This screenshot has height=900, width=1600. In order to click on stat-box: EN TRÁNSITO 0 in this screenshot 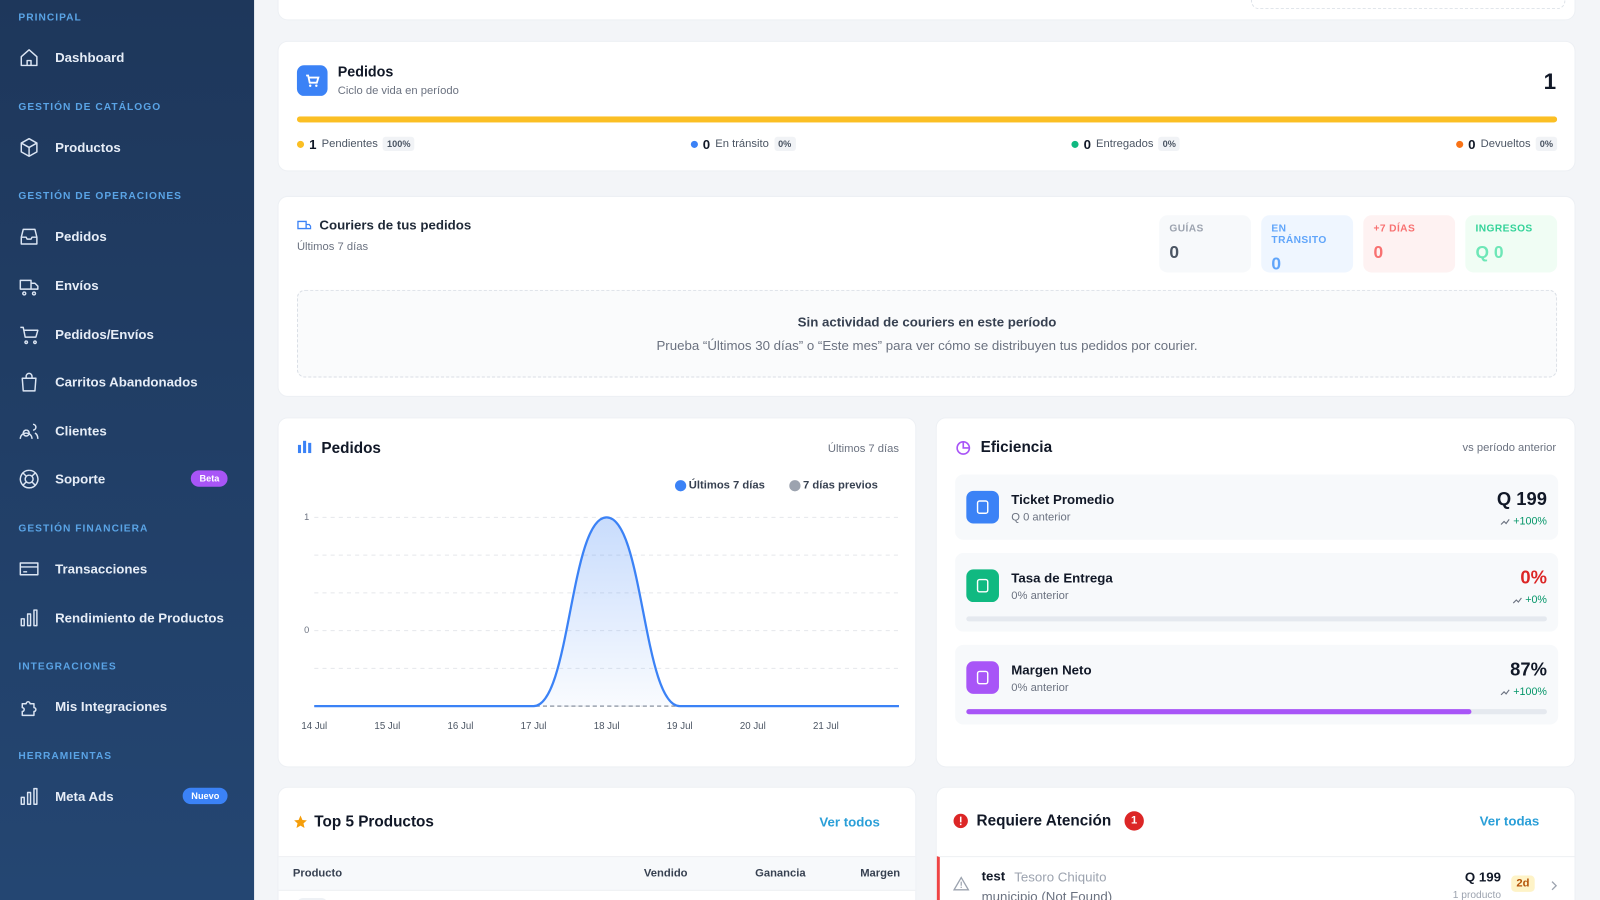, I will do `click(1307, 244)`.